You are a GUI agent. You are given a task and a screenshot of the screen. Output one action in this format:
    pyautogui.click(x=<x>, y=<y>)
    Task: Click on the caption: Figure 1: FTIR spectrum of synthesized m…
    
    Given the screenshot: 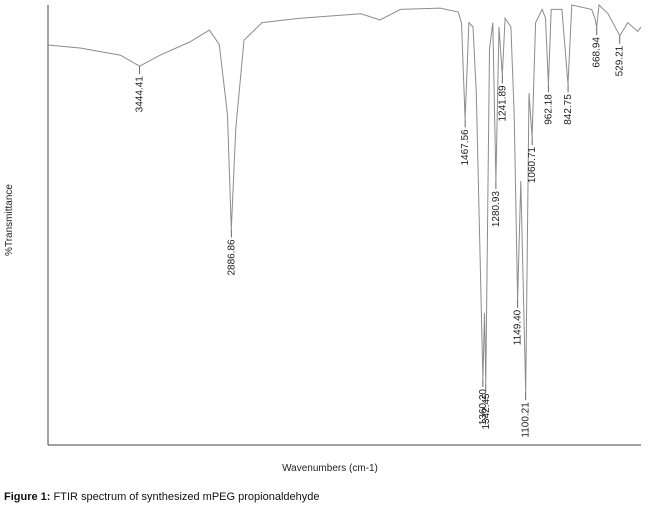 What is the action you would take?
    pyautogui.click(x=161, y=497)
    